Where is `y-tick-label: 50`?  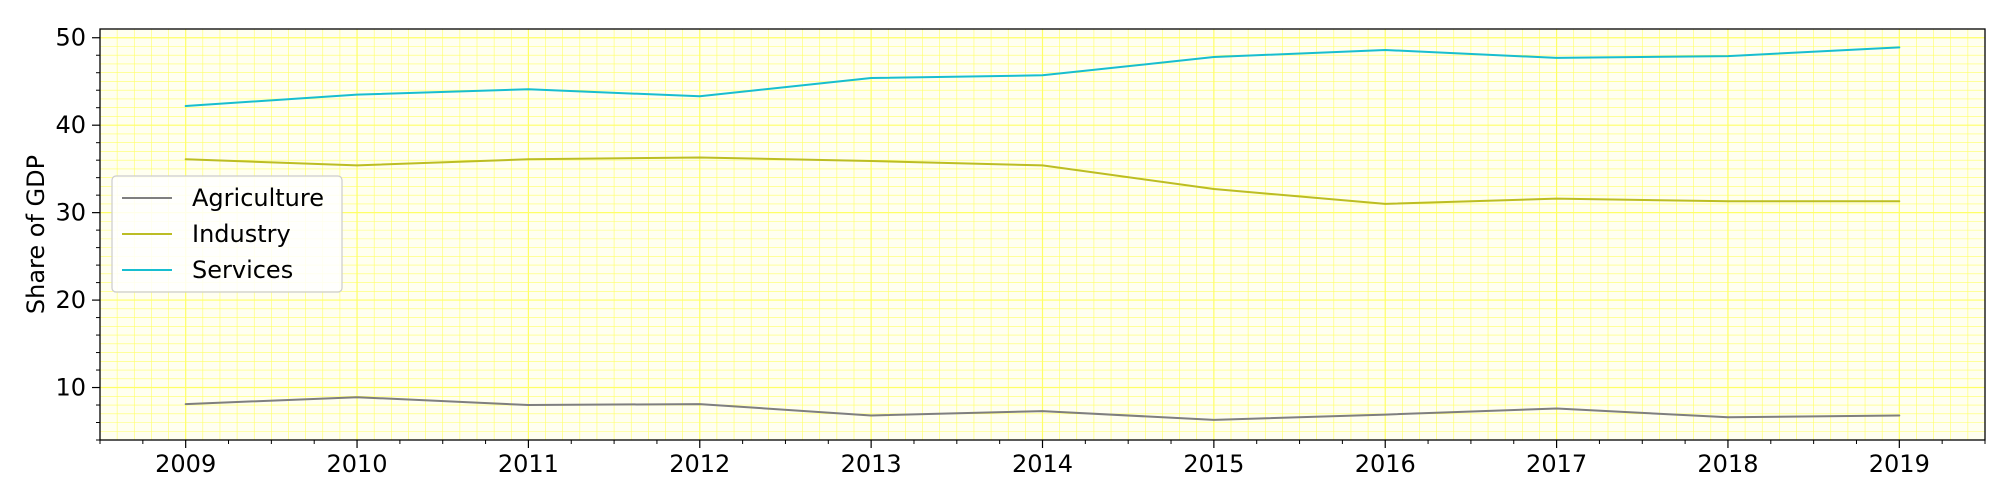
y-tick-label: 50 is located at coordinates (70, 38).